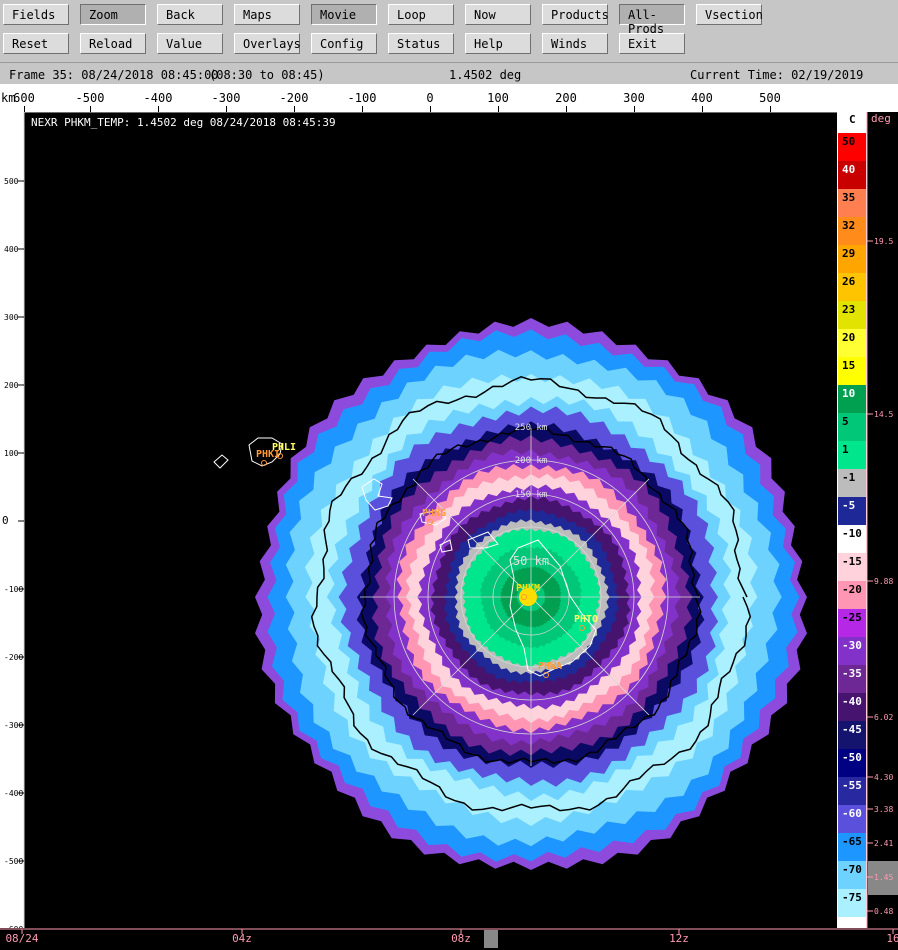  I want to click on elevation-bar, so click(882, 520).